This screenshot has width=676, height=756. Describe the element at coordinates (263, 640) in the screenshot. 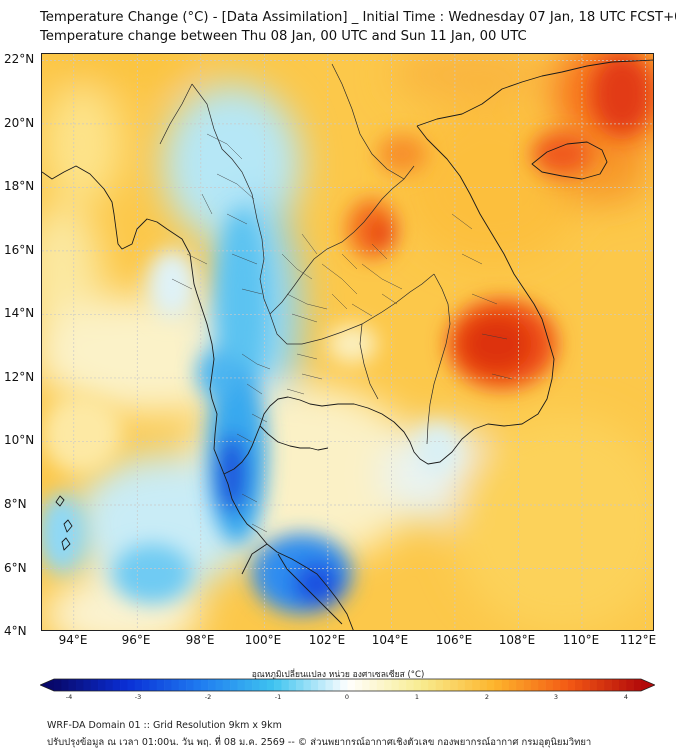

I see `lon-label-100e: 100°E` at that location.